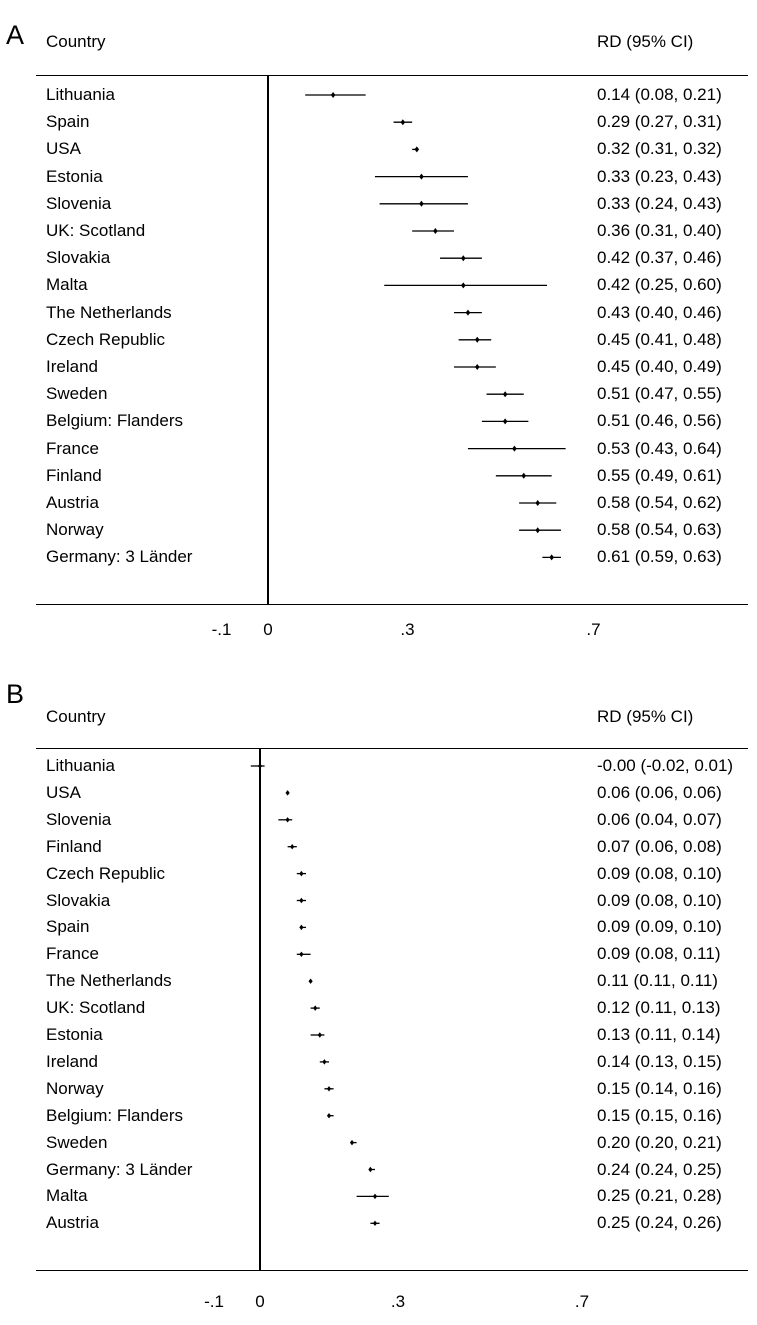  What do you see at coordinates (659, 339) in the screenshot?
I see `rd-estimate-label: 0.45 (0.41, 0.48)` at bounding box center [659, 339].